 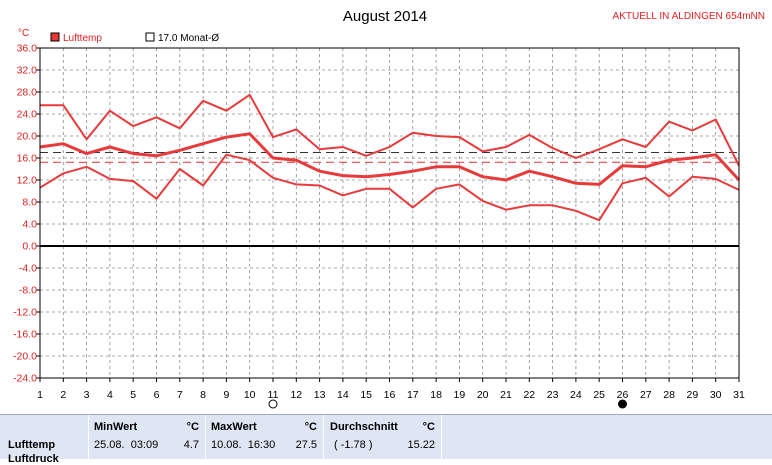 I want to click on y-tick-label: 16.0, so click(x=27, y=159).